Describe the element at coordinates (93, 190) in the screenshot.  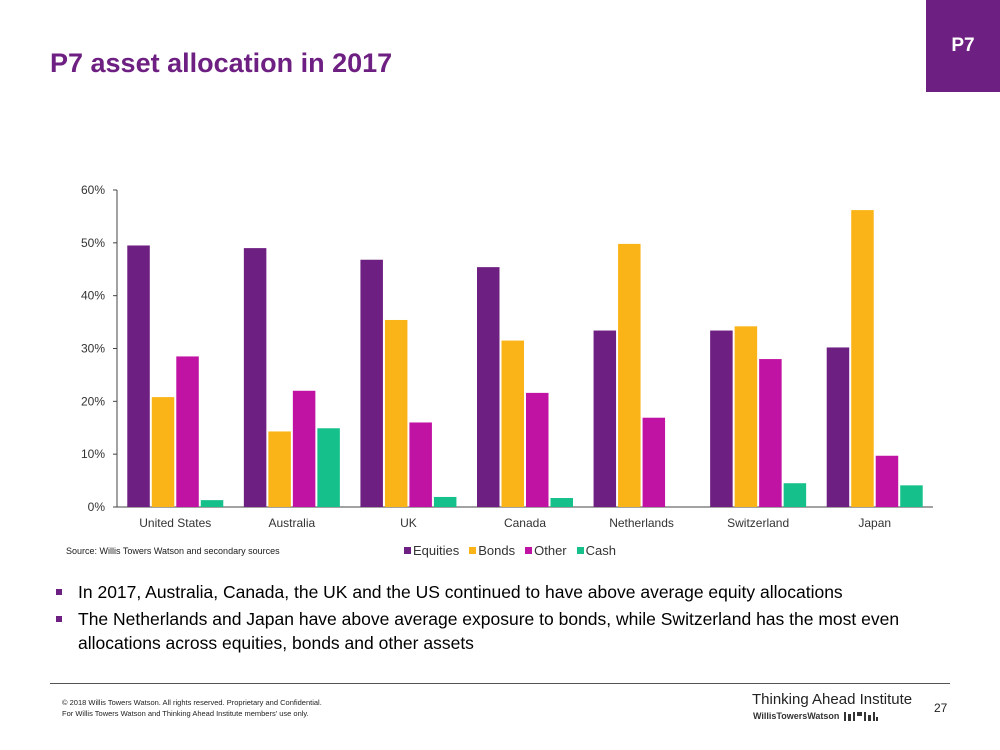
I see `y-tick-label: 60%` at that location.